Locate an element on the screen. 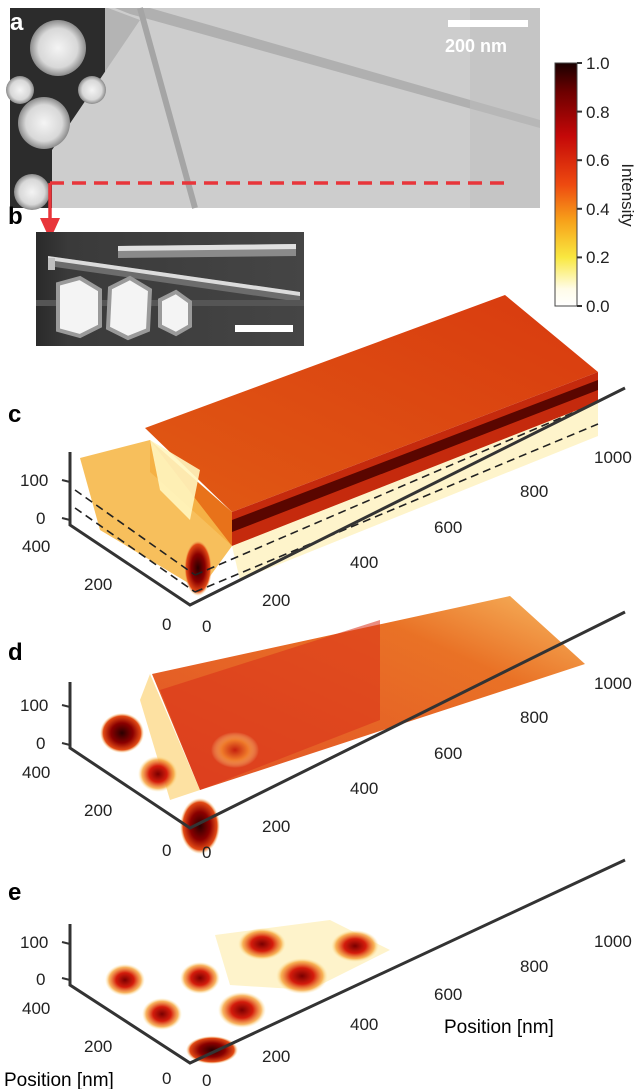 The height and width of the screenshot is (1089, 636). colorbar-tick-label: 0.8 is located at coordinates (598, 112).